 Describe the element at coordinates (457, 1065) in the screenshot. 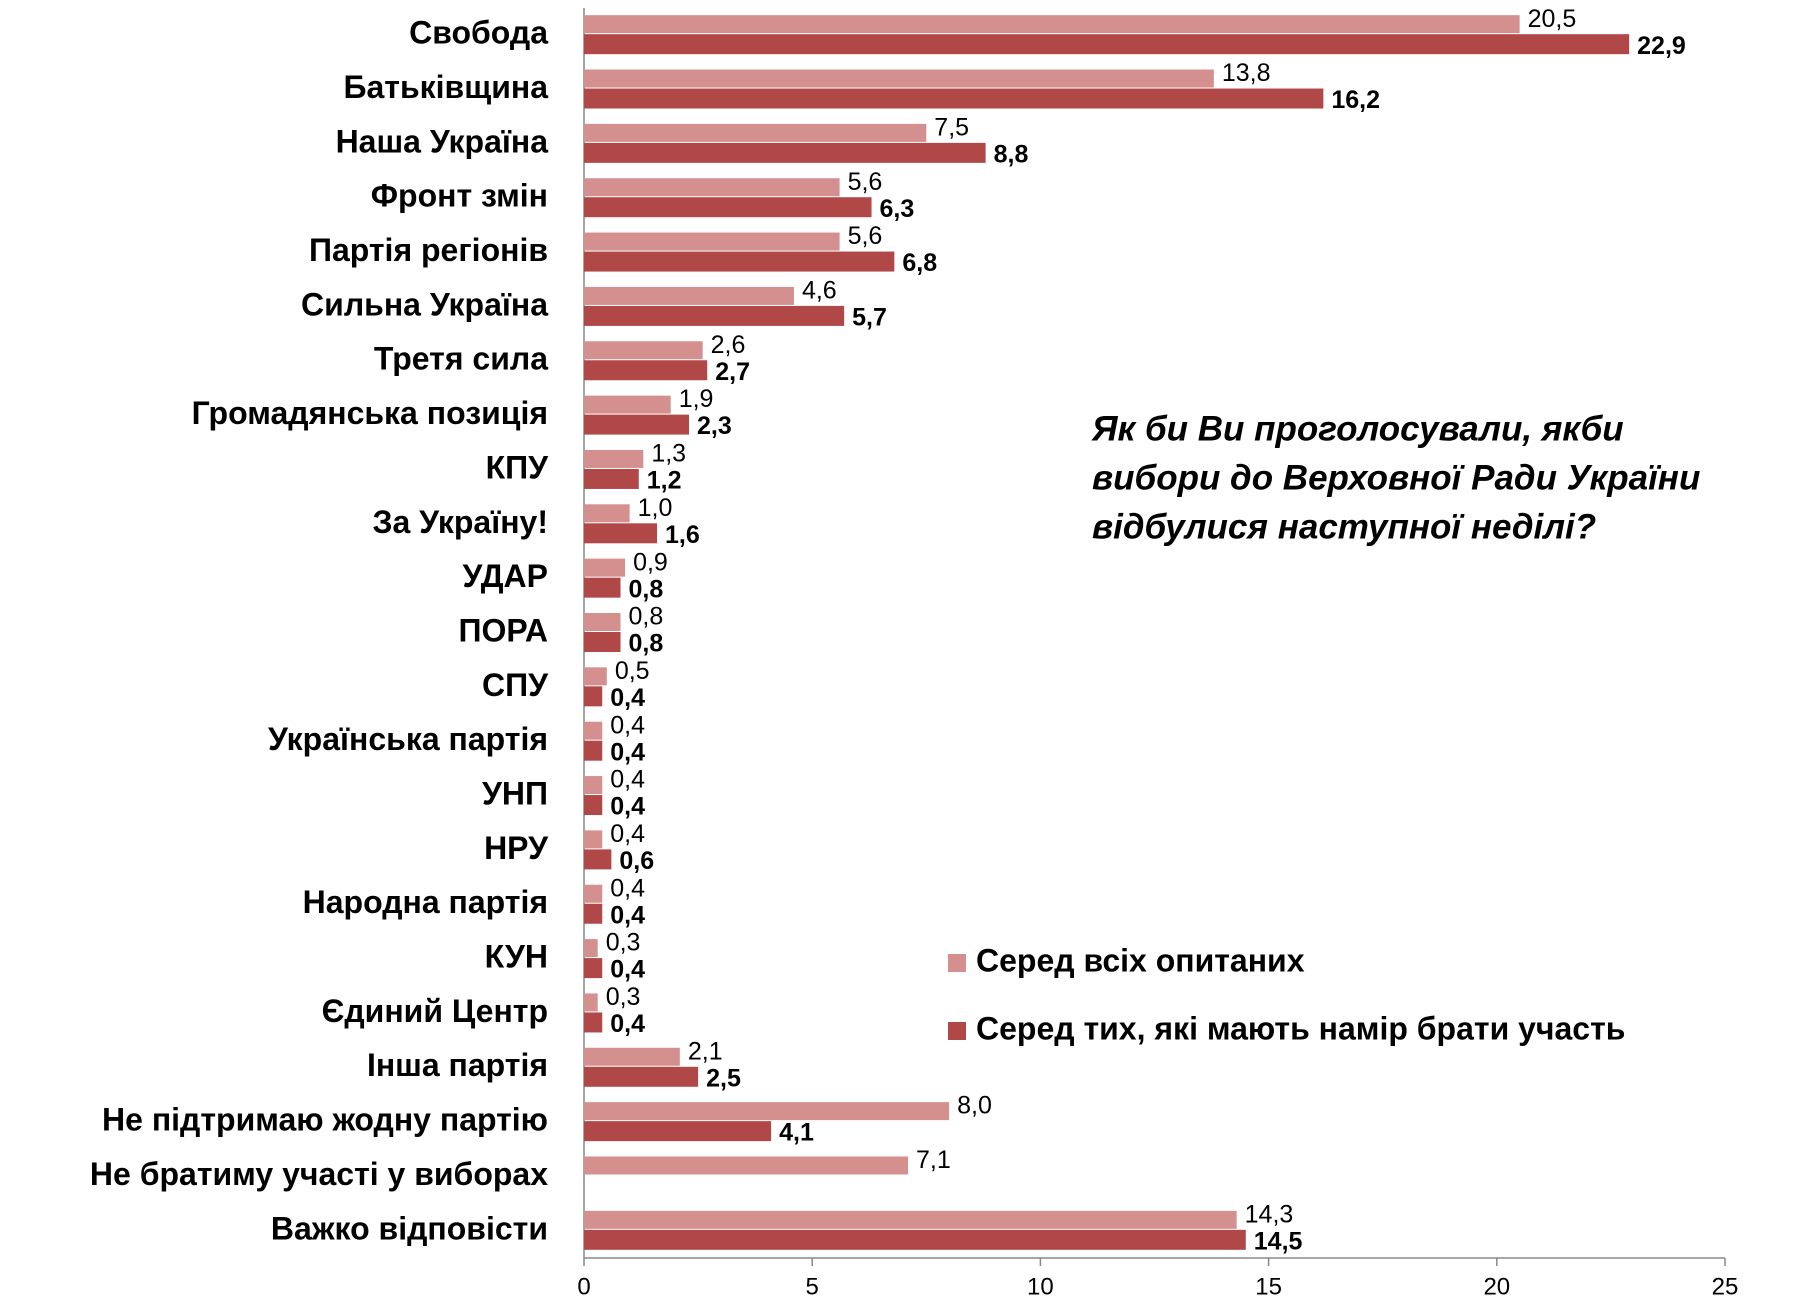

I see `category-label: Інша партія` at that location.